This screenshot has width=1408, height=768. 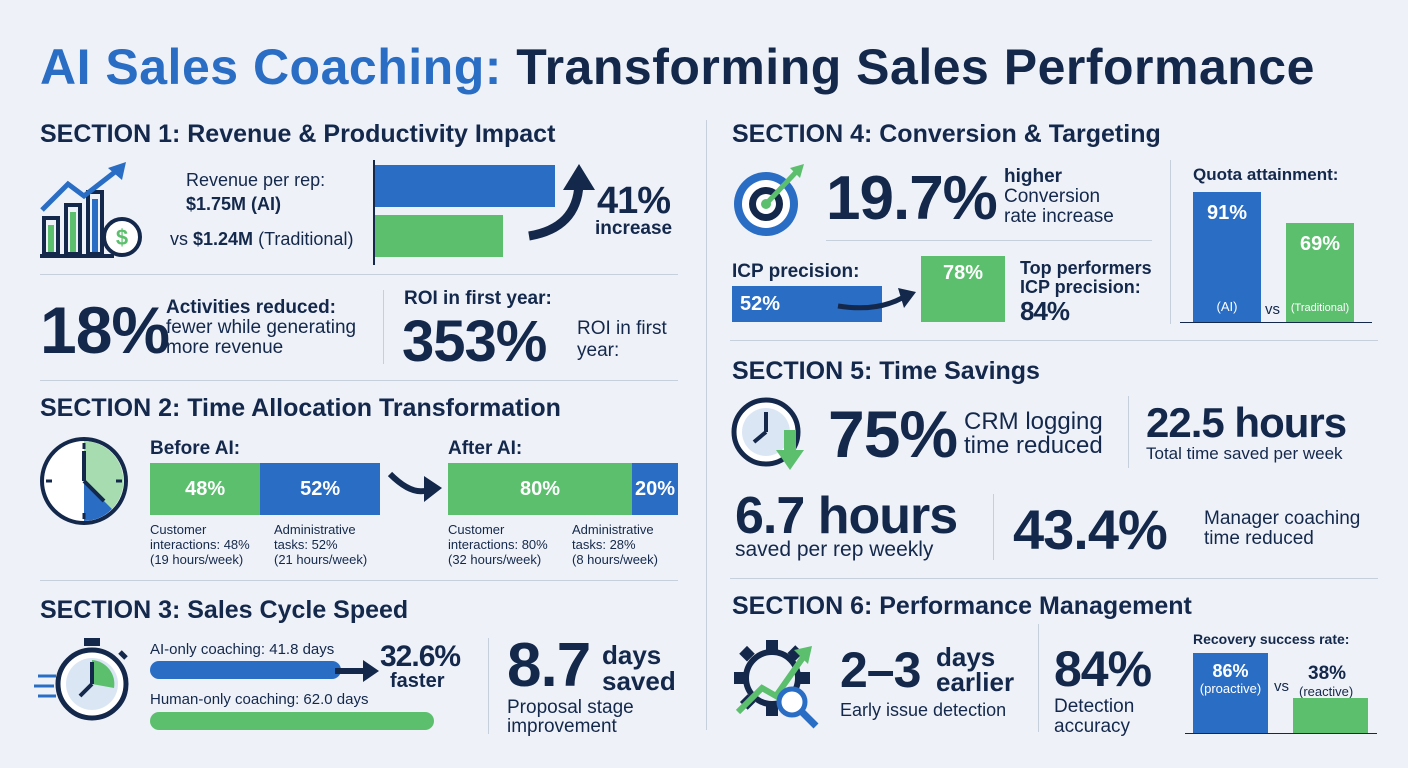 I want to click on saved-word: saved, so click(x=639, y=681).